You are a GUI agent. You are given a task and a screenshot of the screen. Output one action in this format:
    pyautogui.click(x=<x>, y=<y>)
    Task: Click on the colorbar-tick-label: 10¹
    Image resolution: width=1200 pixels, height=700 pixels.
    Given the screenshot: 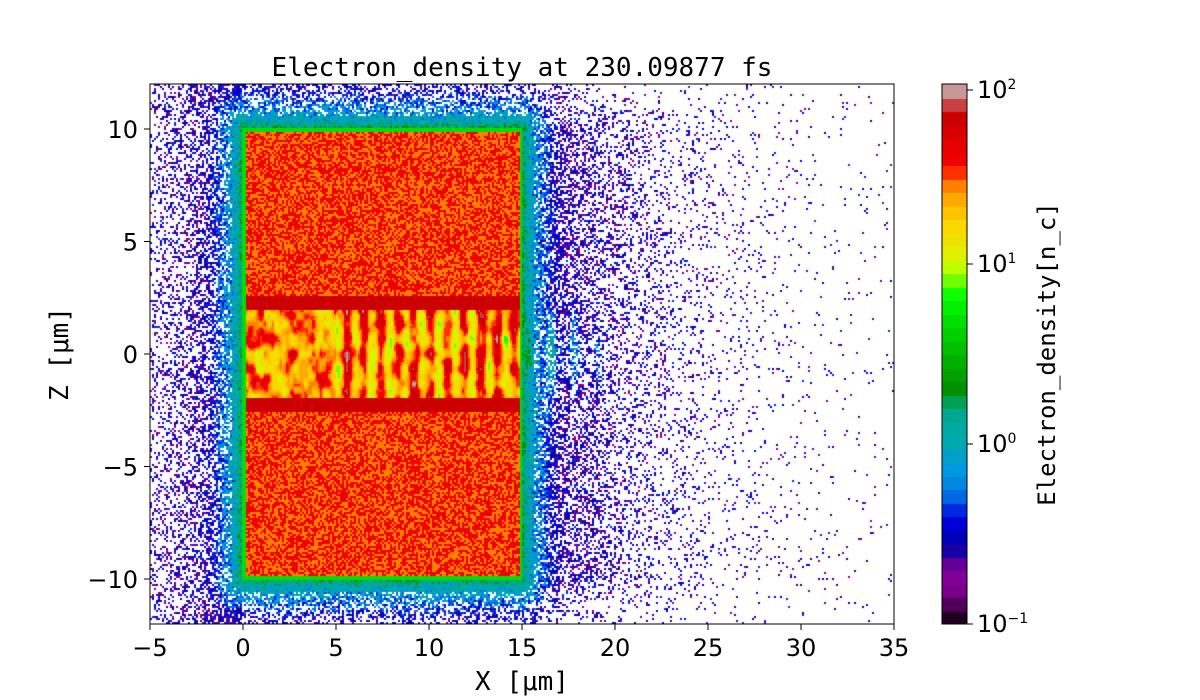 What is the action you would take?
    pyautogui.click(x=996, y=264)
    